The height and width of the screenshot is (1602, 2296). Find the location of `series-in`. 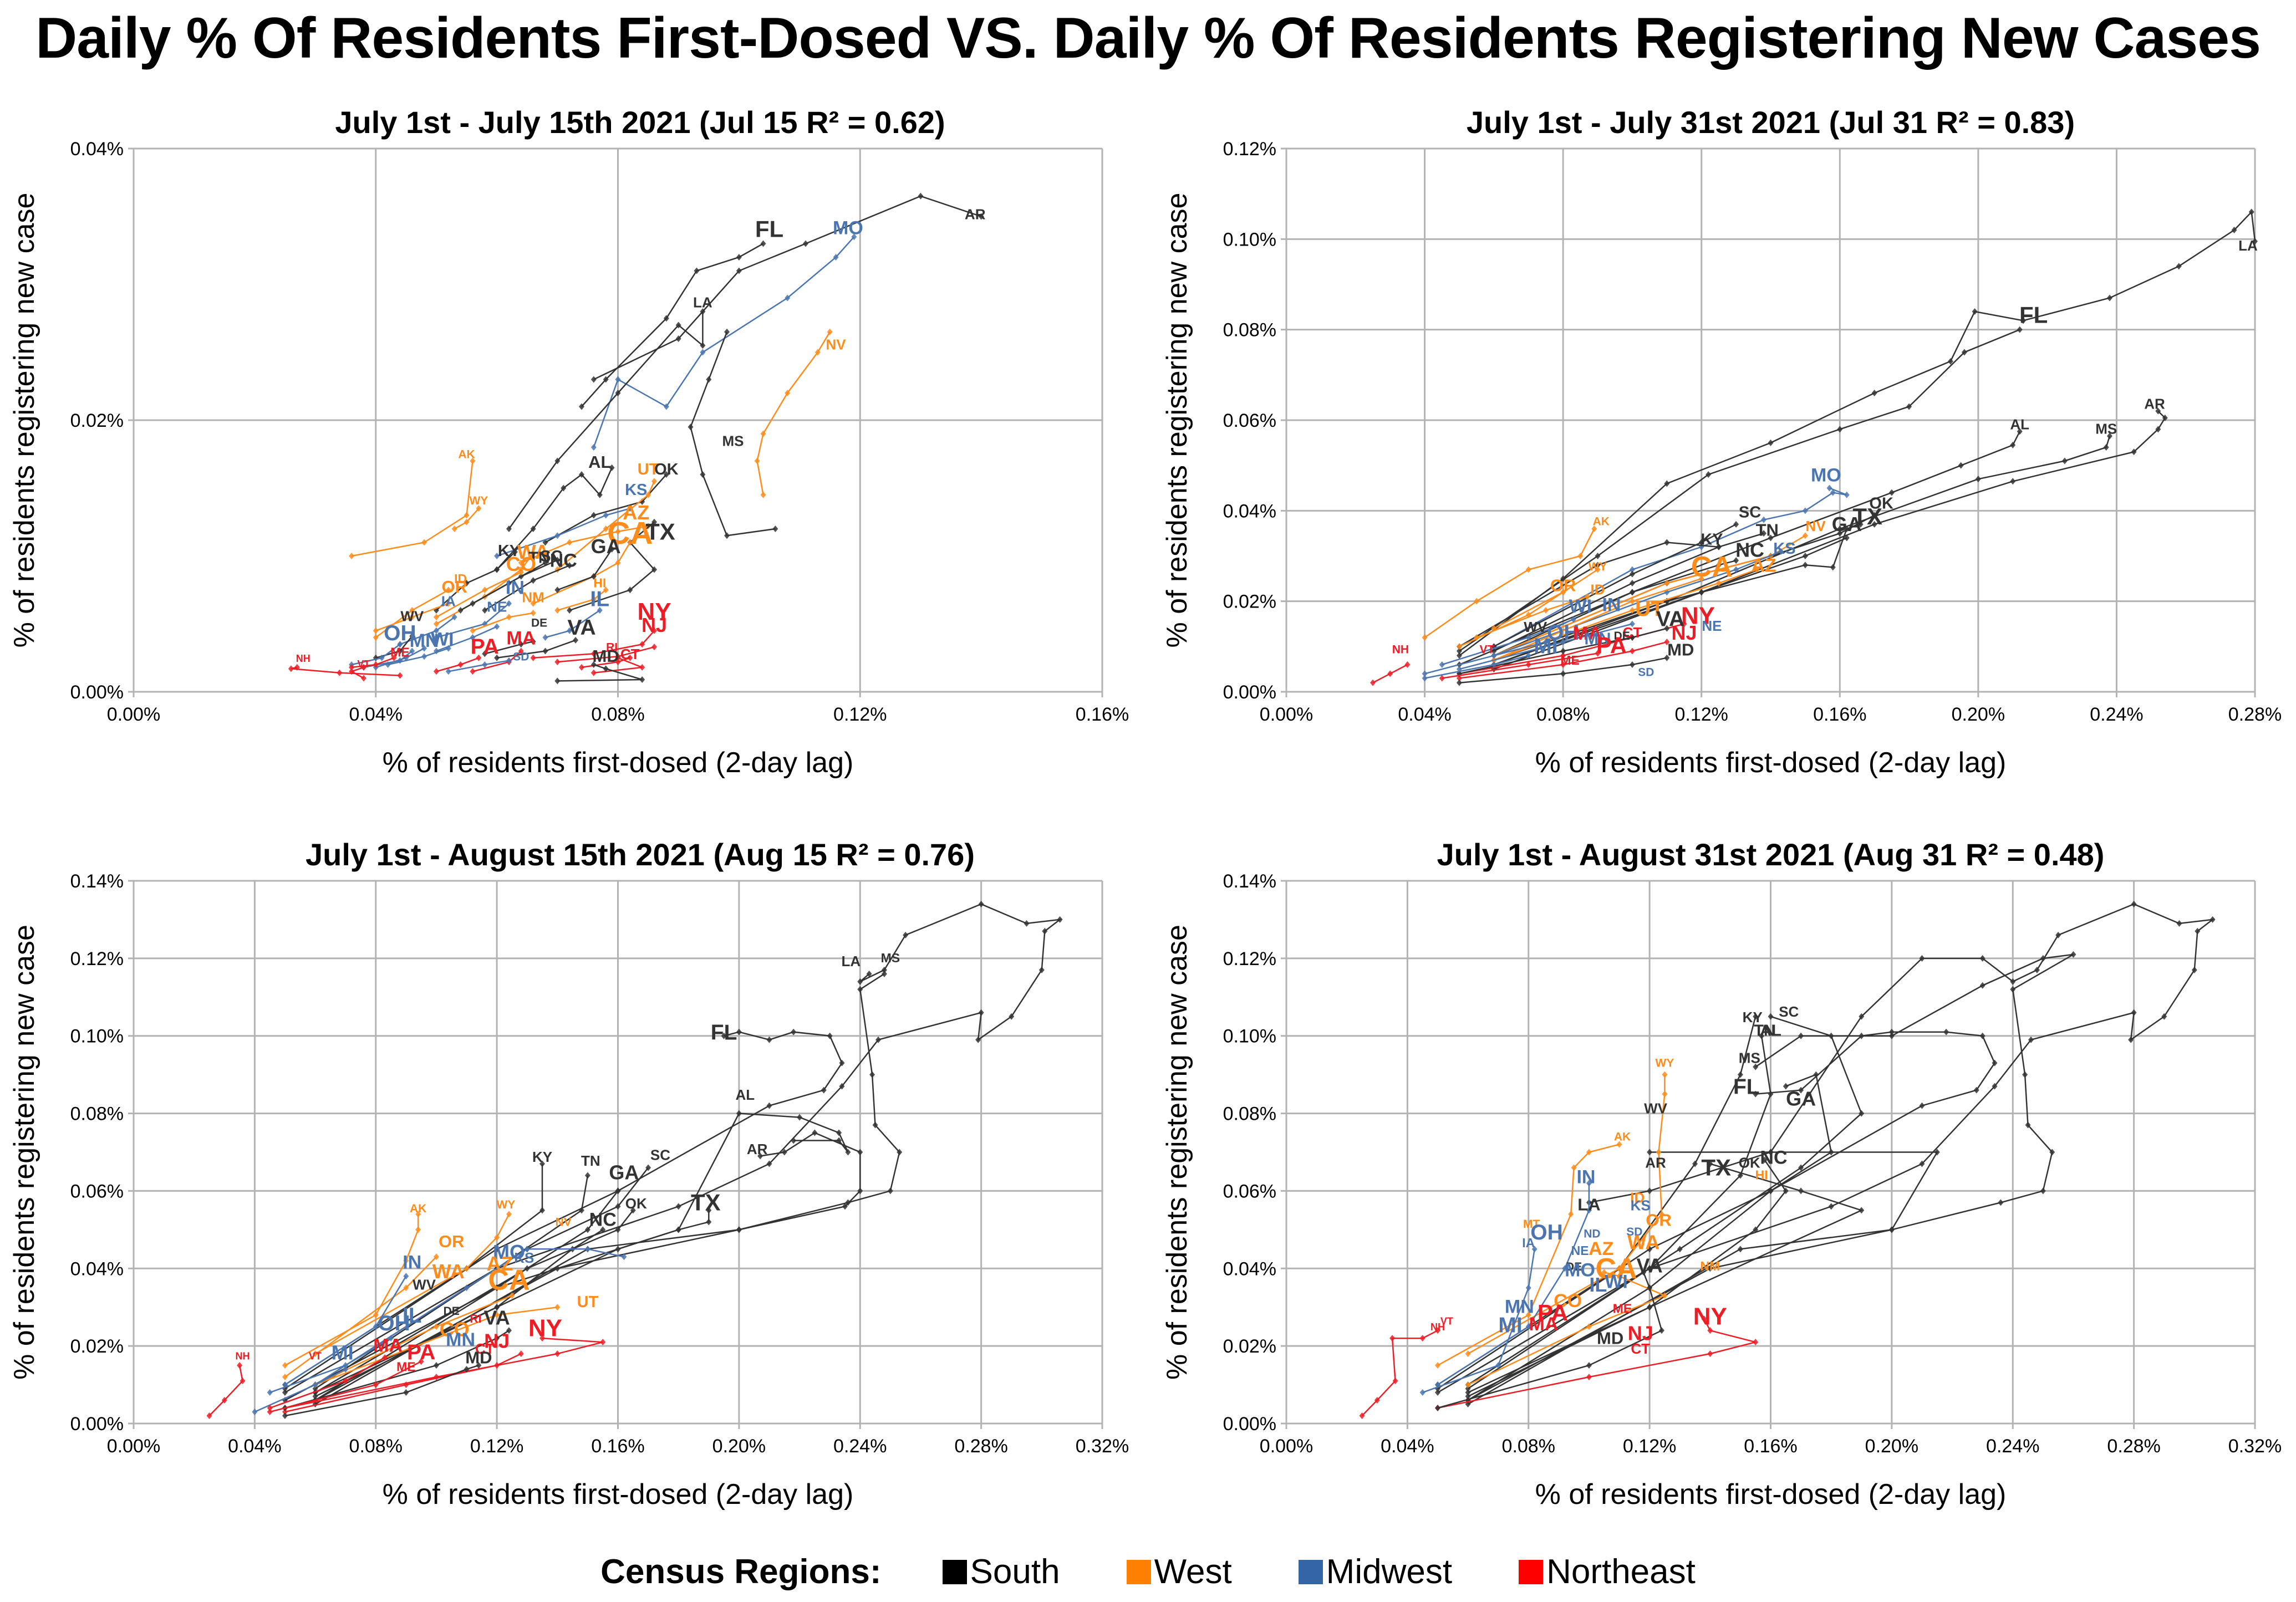

series-in is located at coordinates (1513, 1284).